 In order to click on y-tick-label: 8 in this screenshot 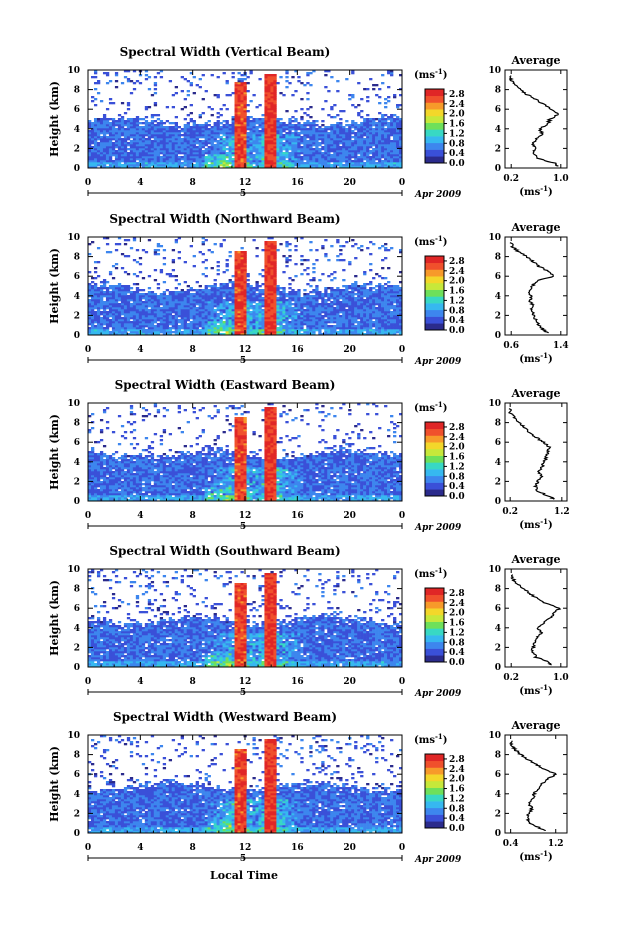, I will do `click(77, 91)`.